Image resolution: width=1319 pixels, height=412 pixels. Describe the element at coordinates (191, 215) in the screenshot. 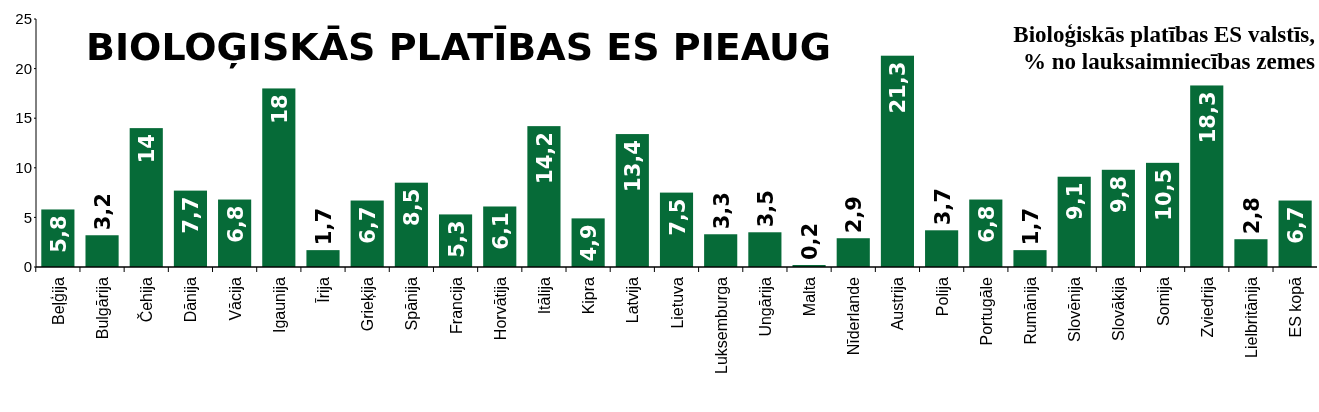

I see `data-label: 7,7` at that location.